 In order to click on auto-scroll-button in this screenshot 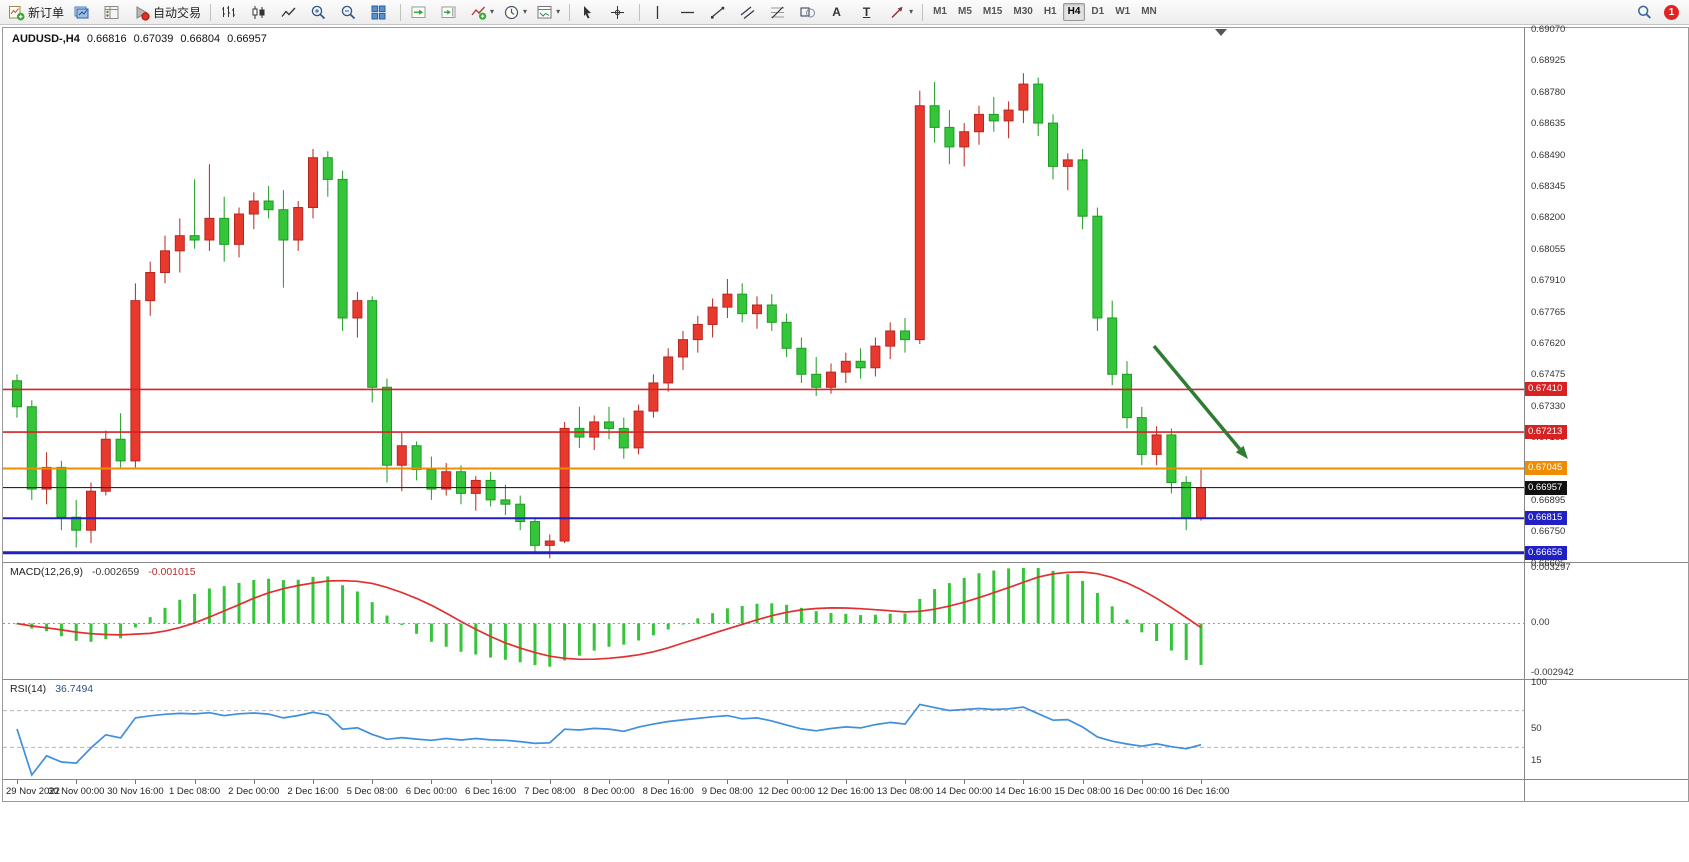, I will do `click(420, 12)`.